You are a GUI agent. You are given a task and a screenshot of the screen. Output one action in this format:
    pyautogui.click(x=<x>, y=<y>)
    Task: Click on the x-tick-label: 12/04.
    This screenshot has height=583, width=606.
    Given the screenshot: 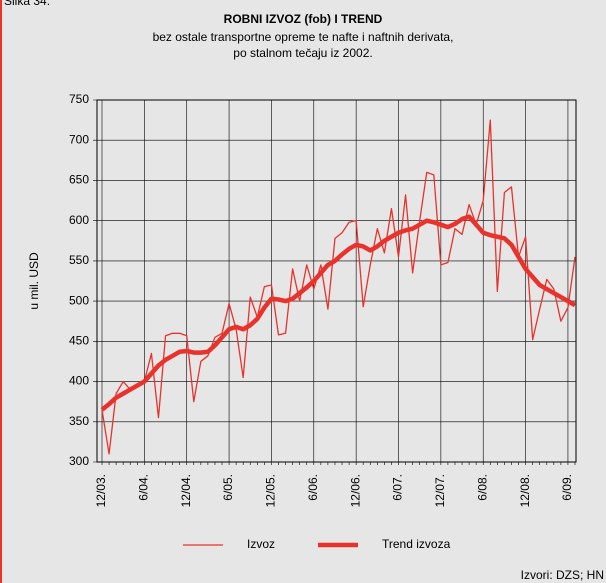 What is the action you would take?
    pyautogui.click(x=186, y=490)
    